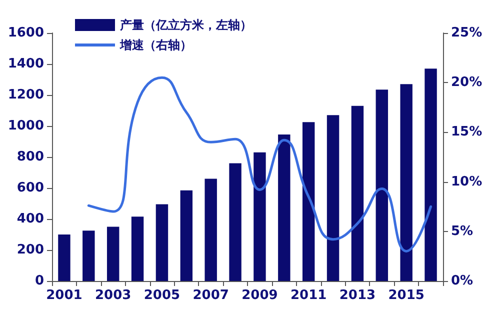 The width and height of the screenshot is (501, 323). What do you see at coordinates (260, 295) in the screenshot?
I see `x-tick-label: 2009` at bounding box center [260, 295].